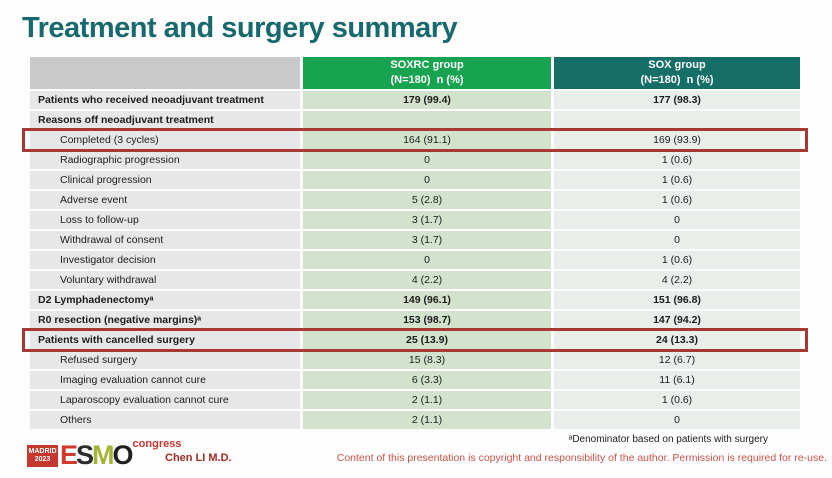 The width and height of the screenshot is (832, 478). I want to click on esmo-letter-s: S, so click(85, 455).